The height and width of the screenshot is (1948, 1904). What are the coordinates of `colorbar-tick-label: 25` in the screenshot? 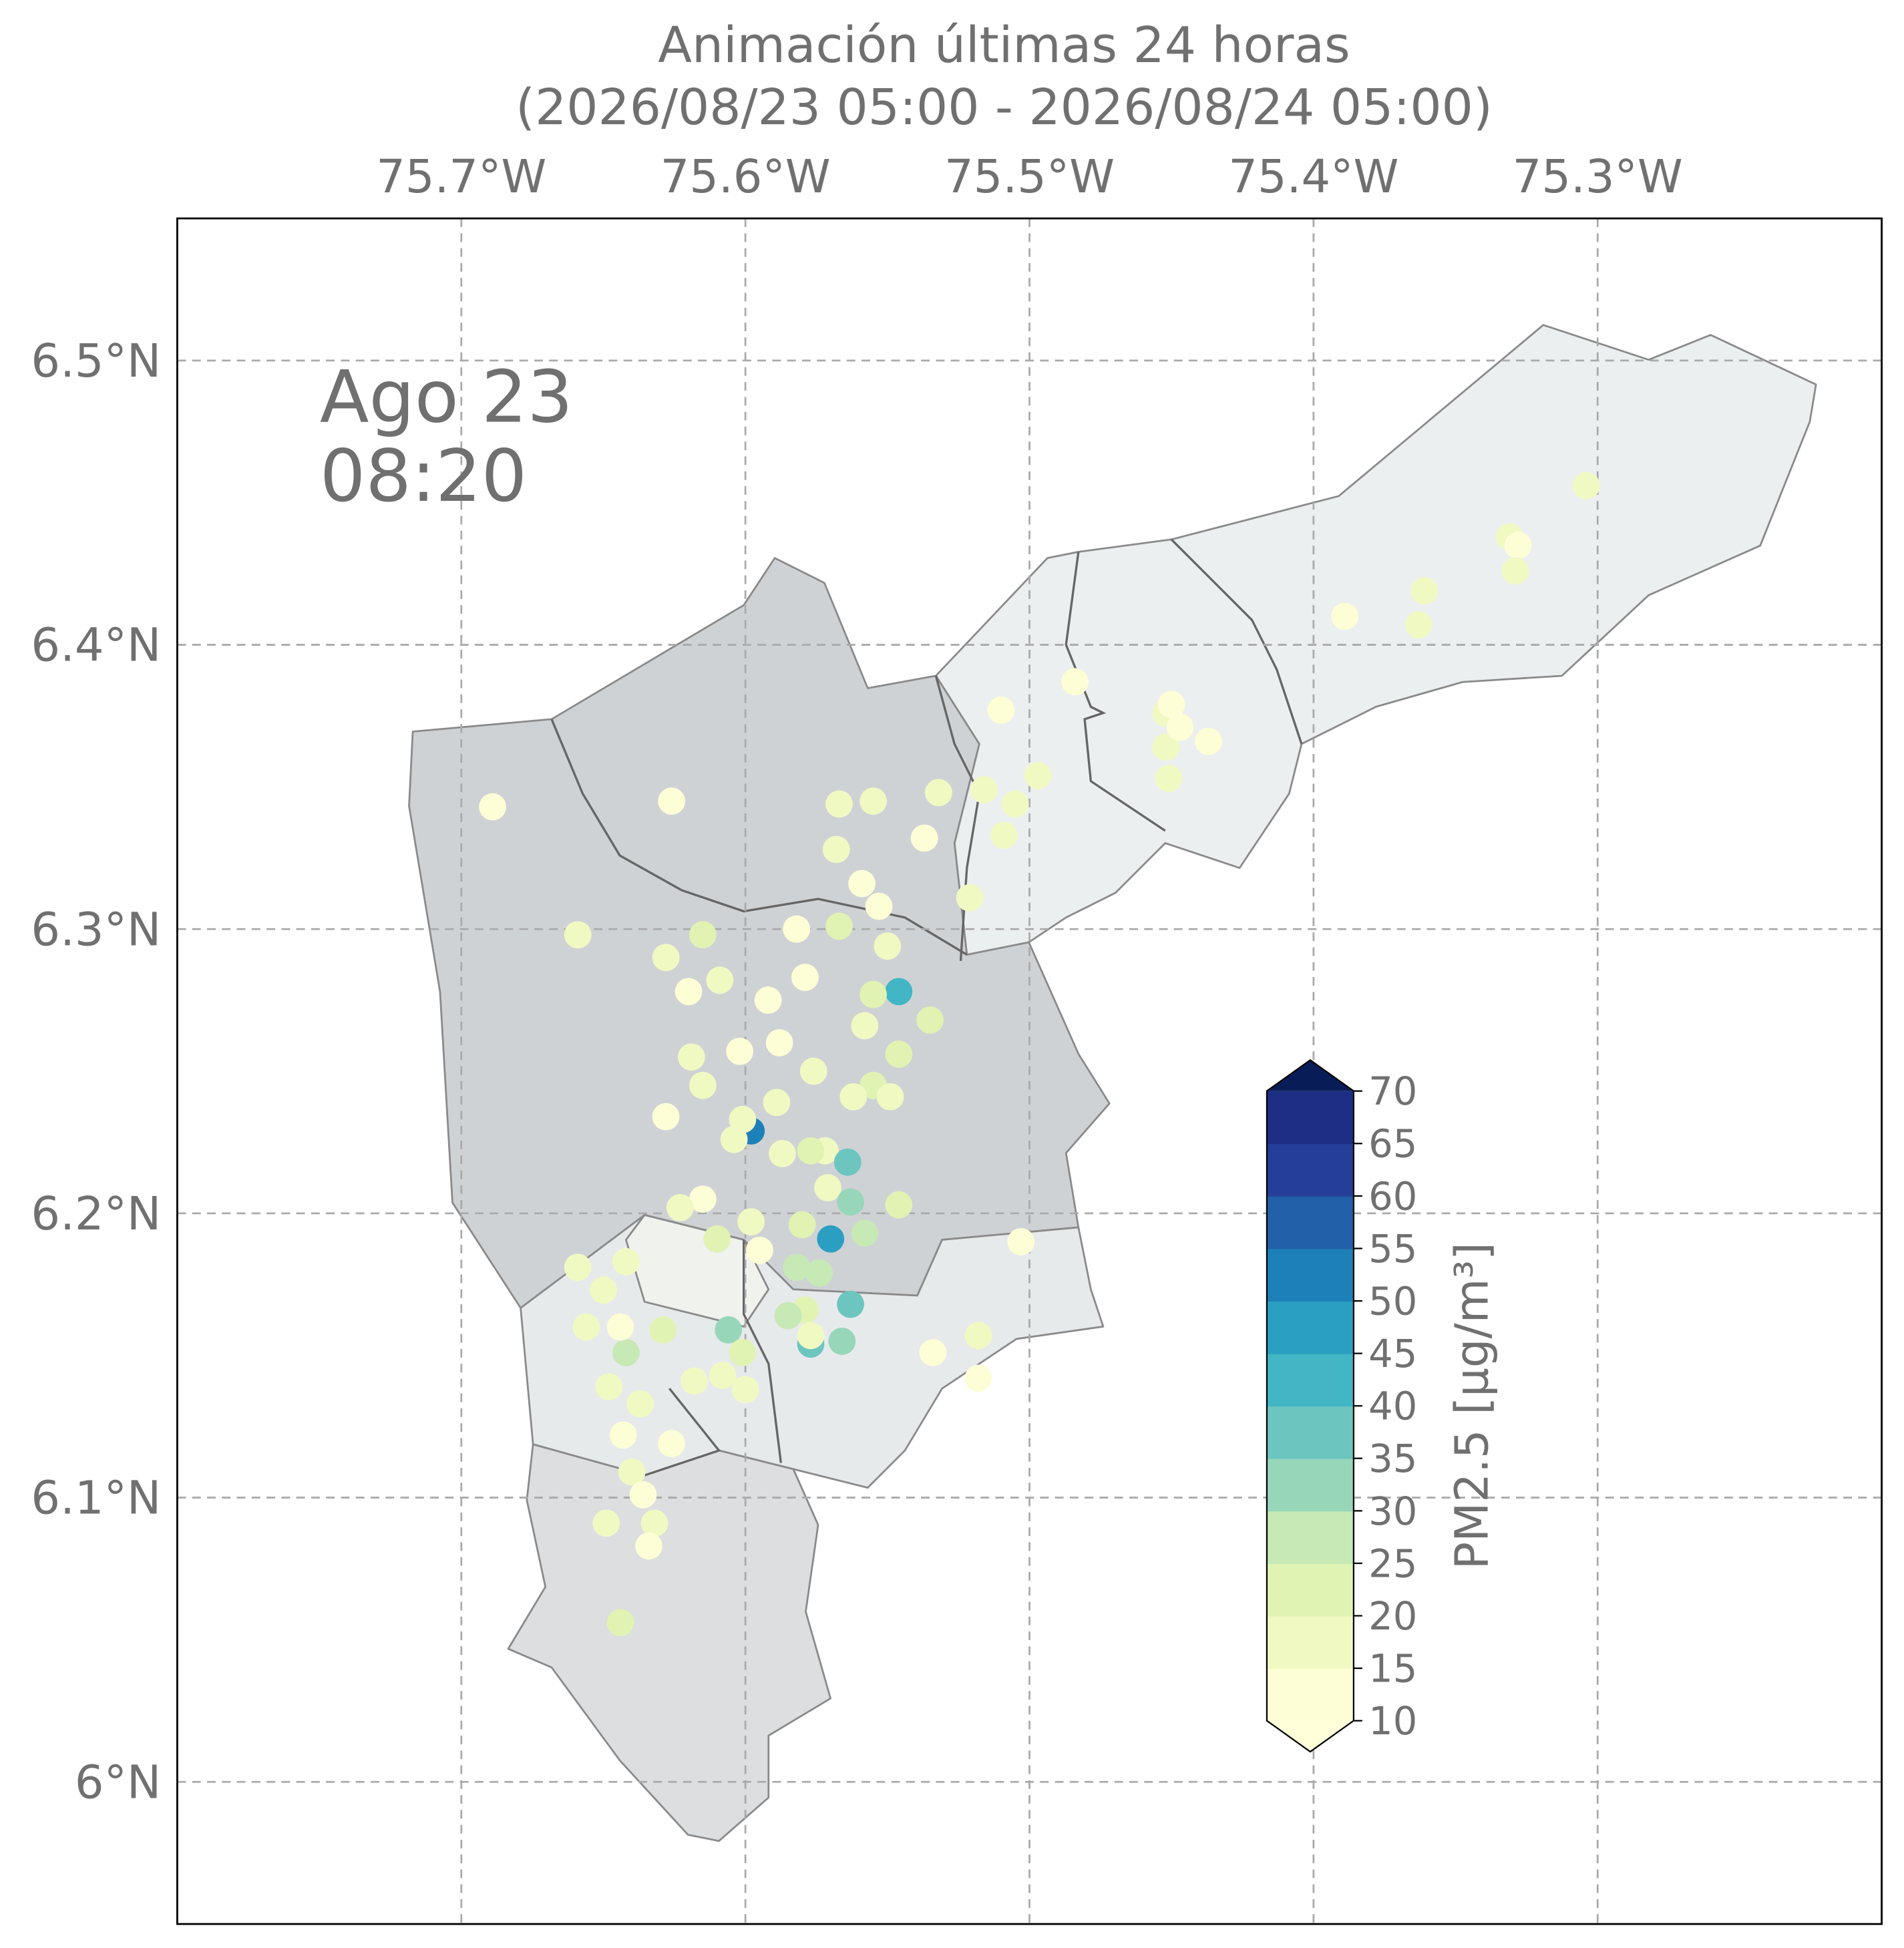 It's located at (1392, 1564).